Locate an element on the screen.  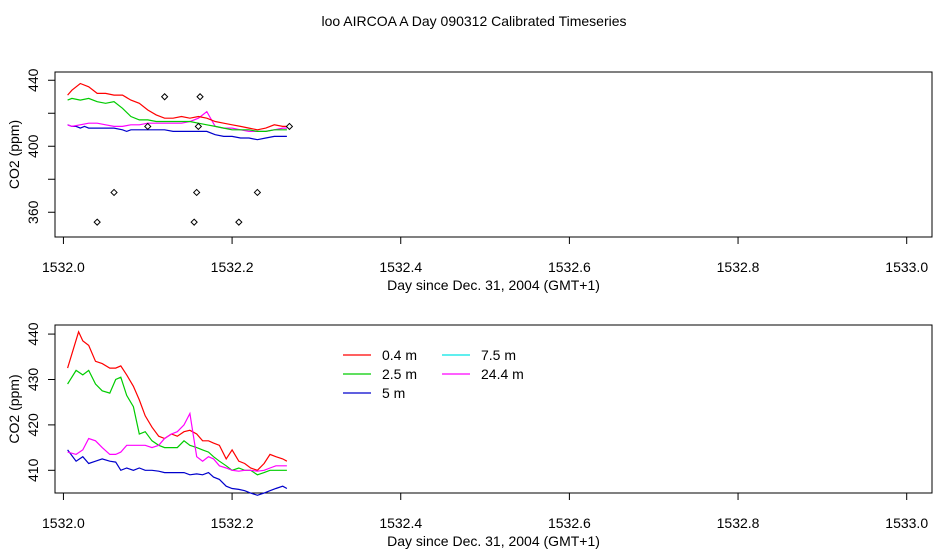
legend-label: 5 m is located at coordinates (393, 393).